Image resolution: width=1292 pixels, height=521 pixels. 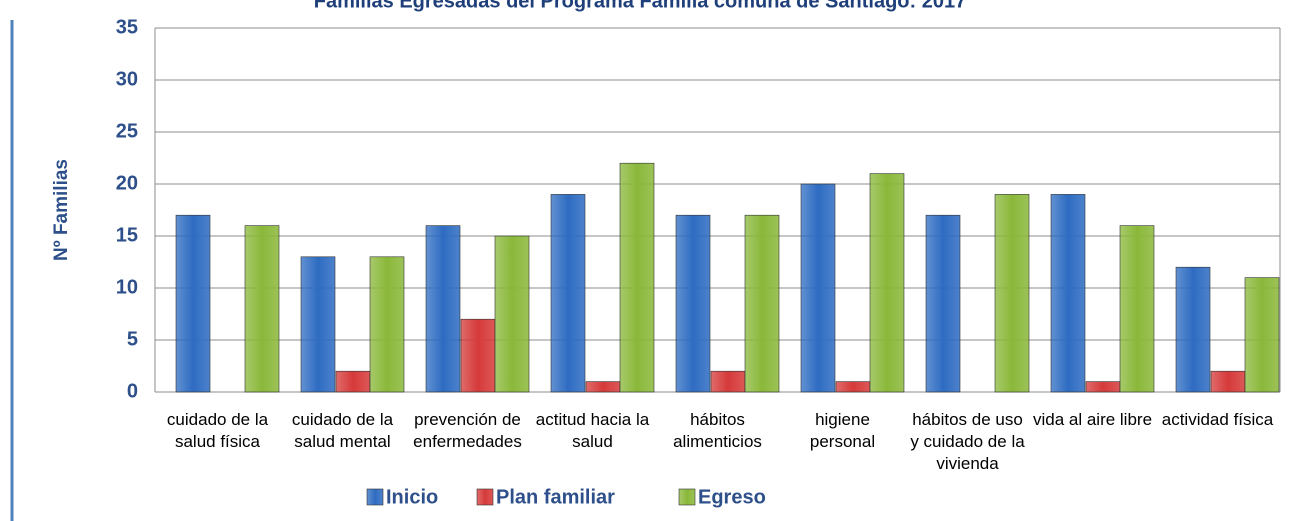 What do you see at coordinates (412, 497) in the screenshot?
I see `legend-label: Inicio` at bounding box center [412, 497].